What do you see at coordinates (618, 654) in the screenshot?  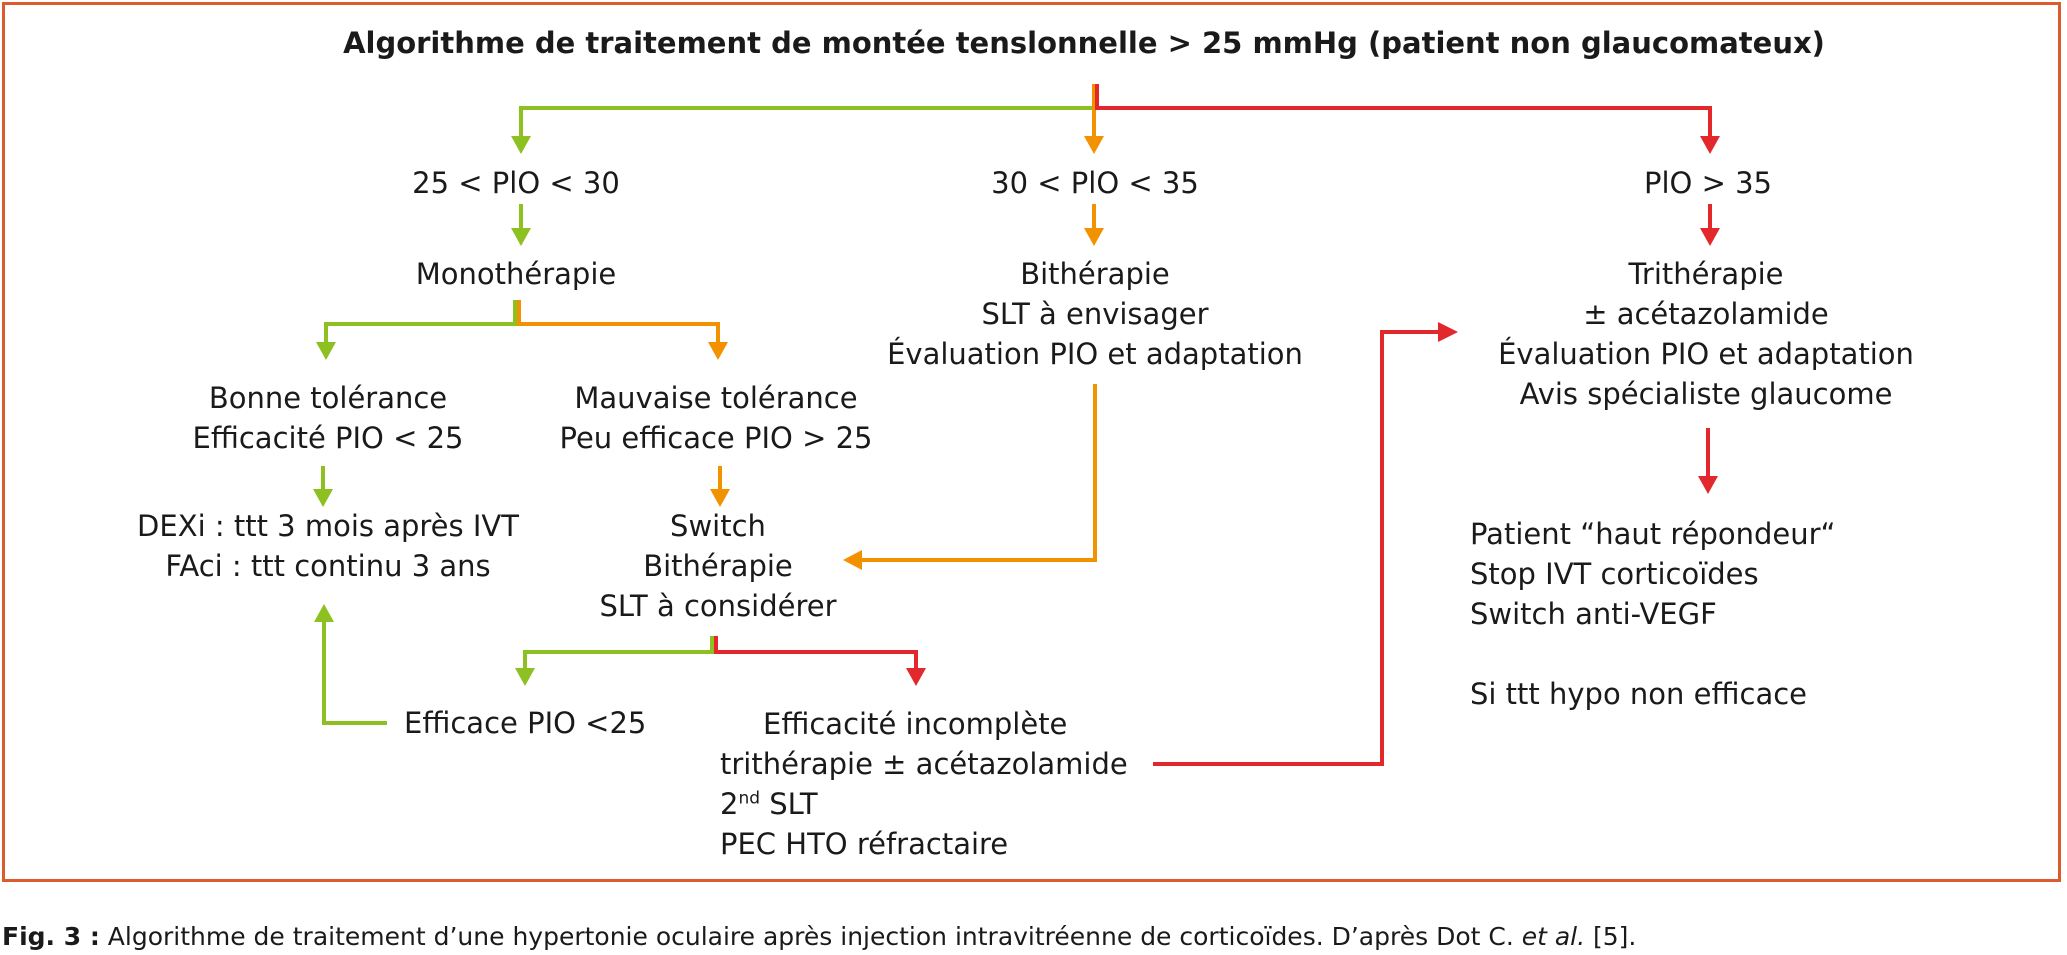 I see `connector-switch-green` at bounding box center [618, 654].